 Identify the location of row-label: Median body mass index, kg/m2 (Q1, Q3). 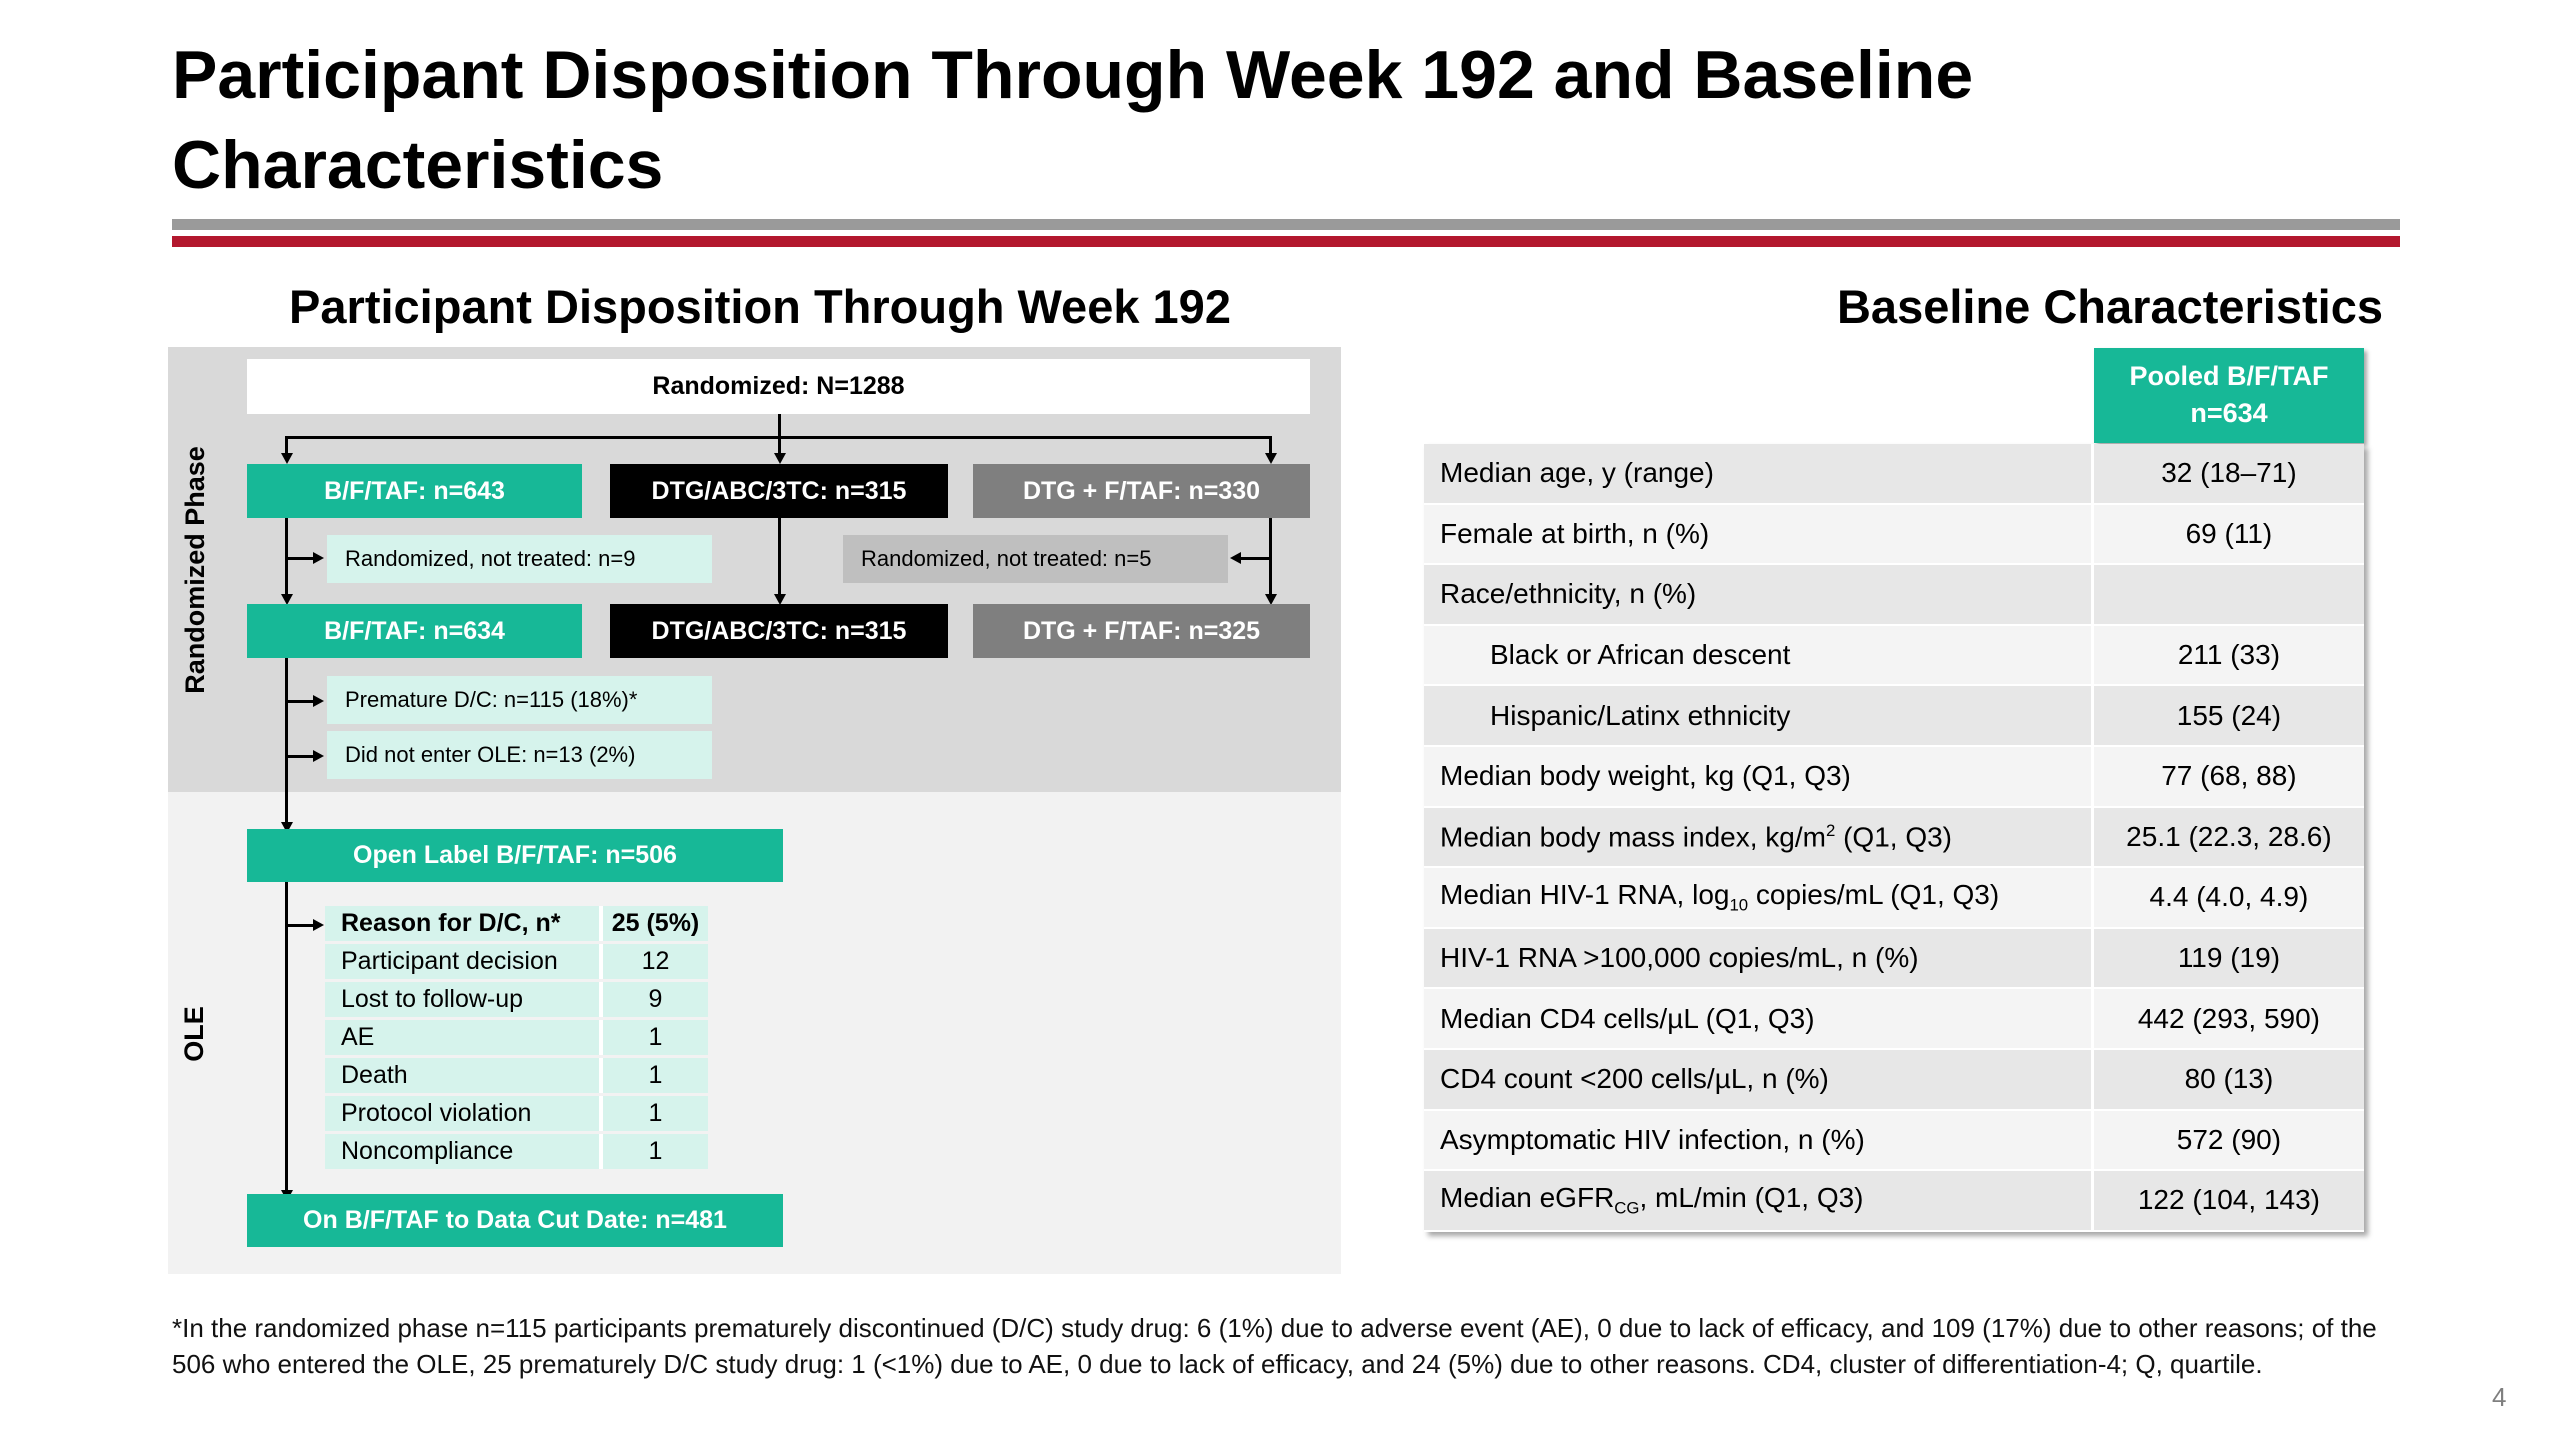
(1758, 837).